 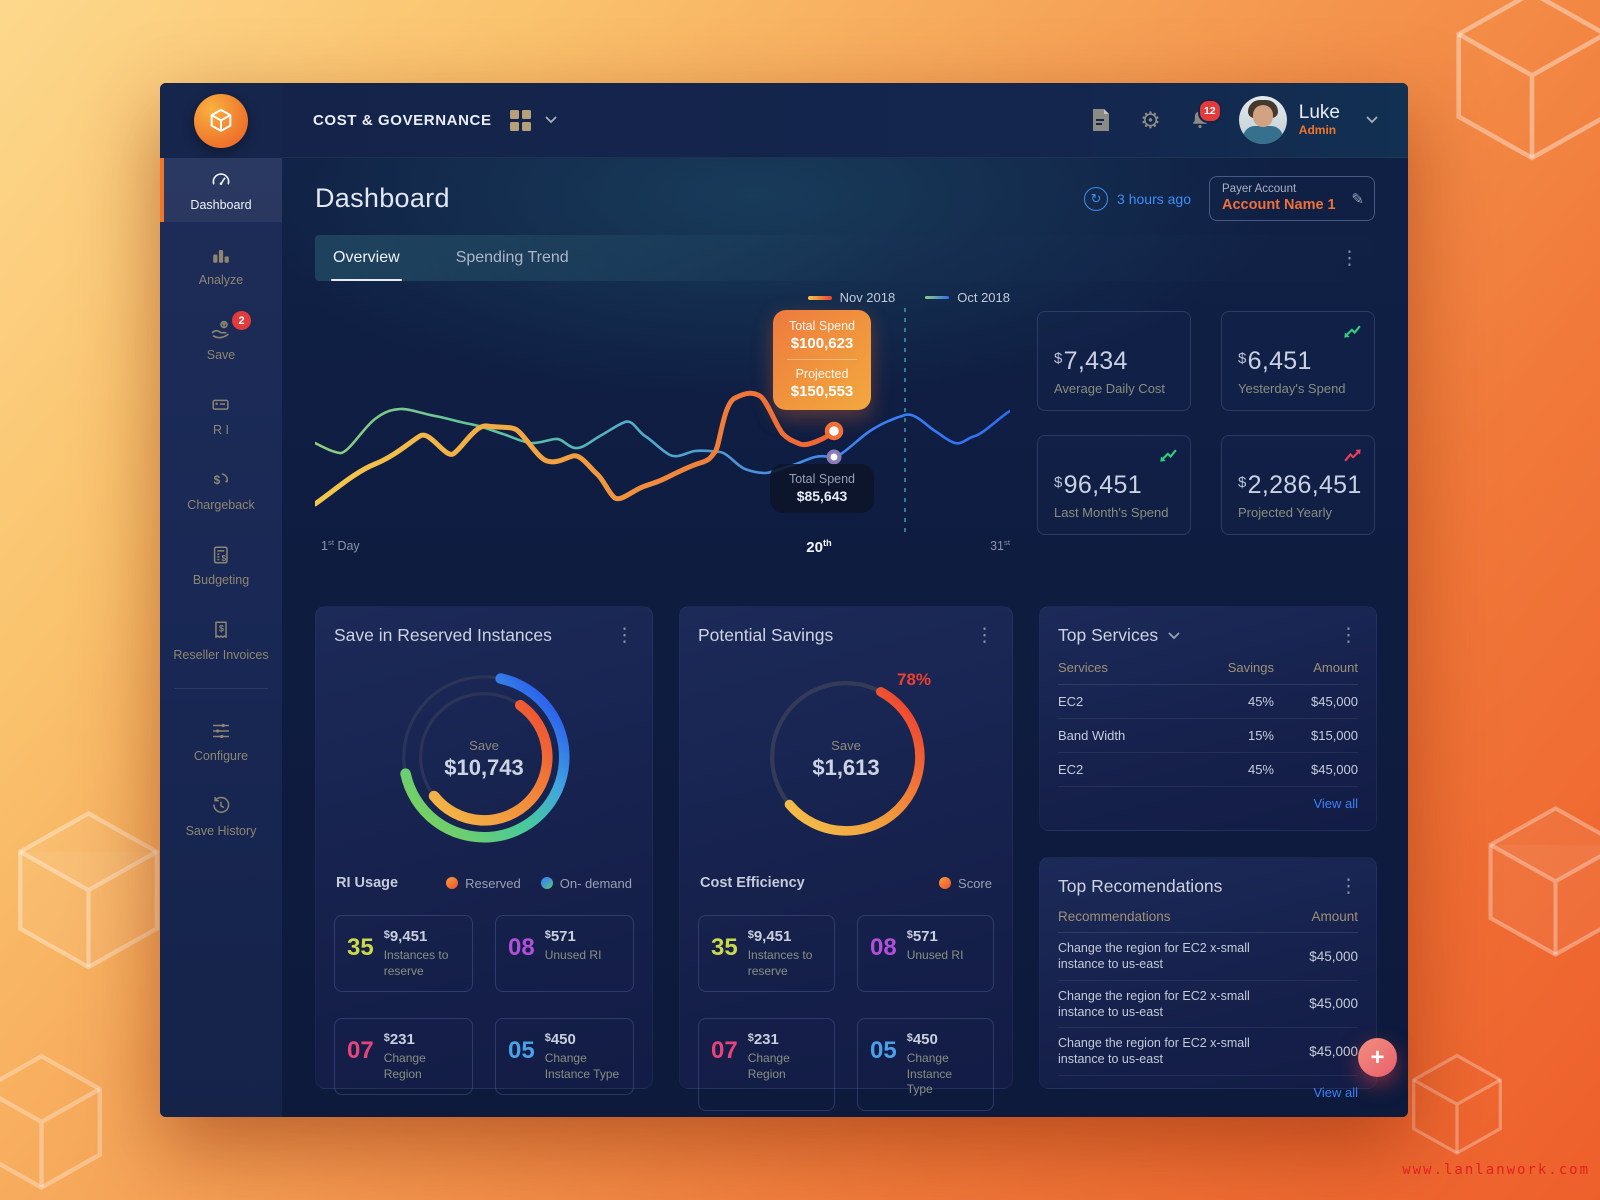 I want to click on donut-center-value: $10,743, so click(x=484, y=767).